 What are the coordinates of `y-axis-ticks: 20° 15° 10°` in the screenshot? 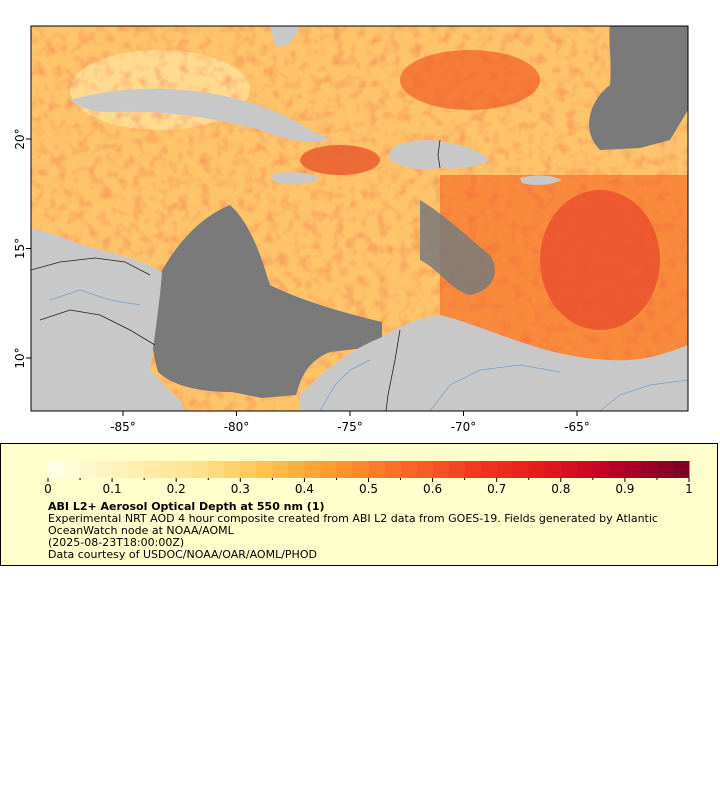 It's located at (22, 248).